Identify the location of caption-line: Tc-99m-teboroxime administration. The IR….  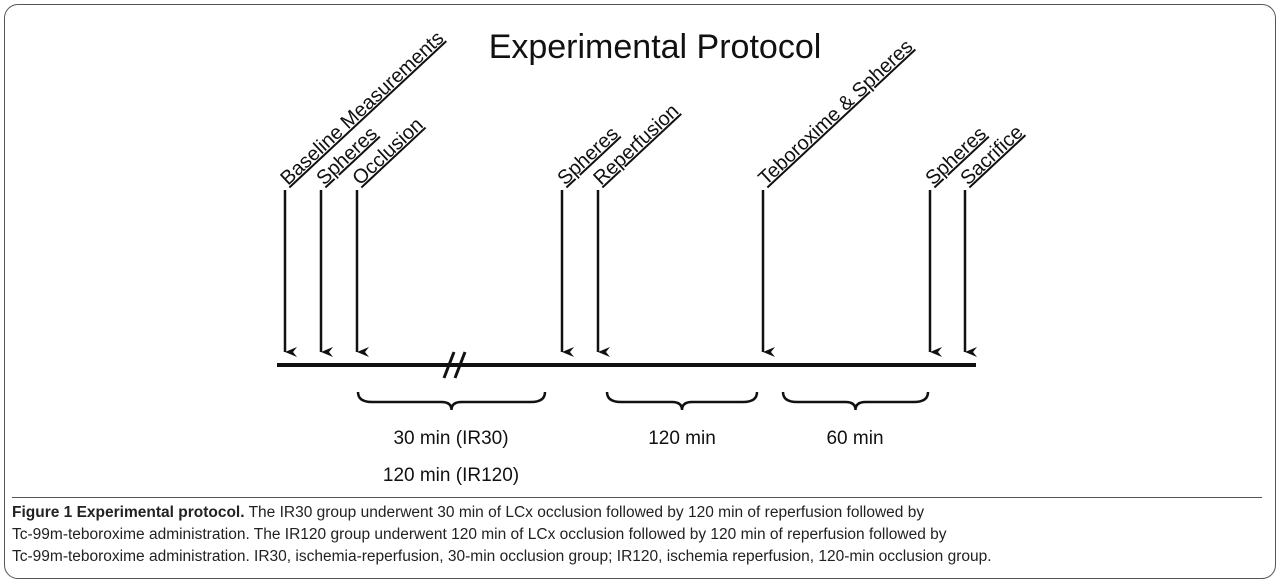
(479, 534).